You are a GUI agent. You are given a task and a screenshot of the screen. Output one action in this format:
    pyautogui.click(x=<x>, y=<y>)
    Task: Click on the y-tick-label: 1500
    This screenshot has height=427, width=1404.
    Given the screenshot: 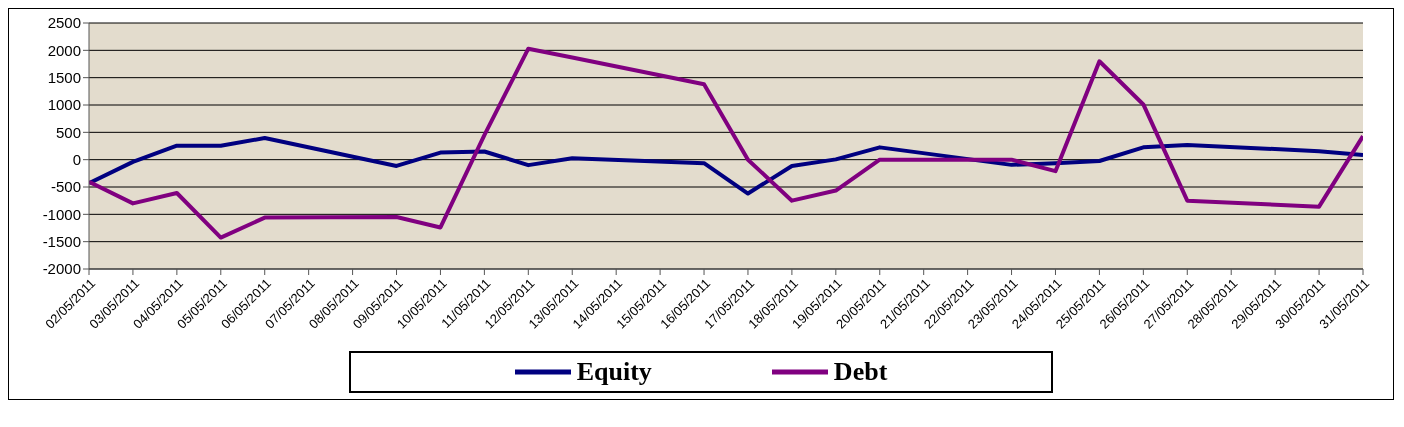 What is the action you would take?
    pyautogui.click(x=64, y=77)
    